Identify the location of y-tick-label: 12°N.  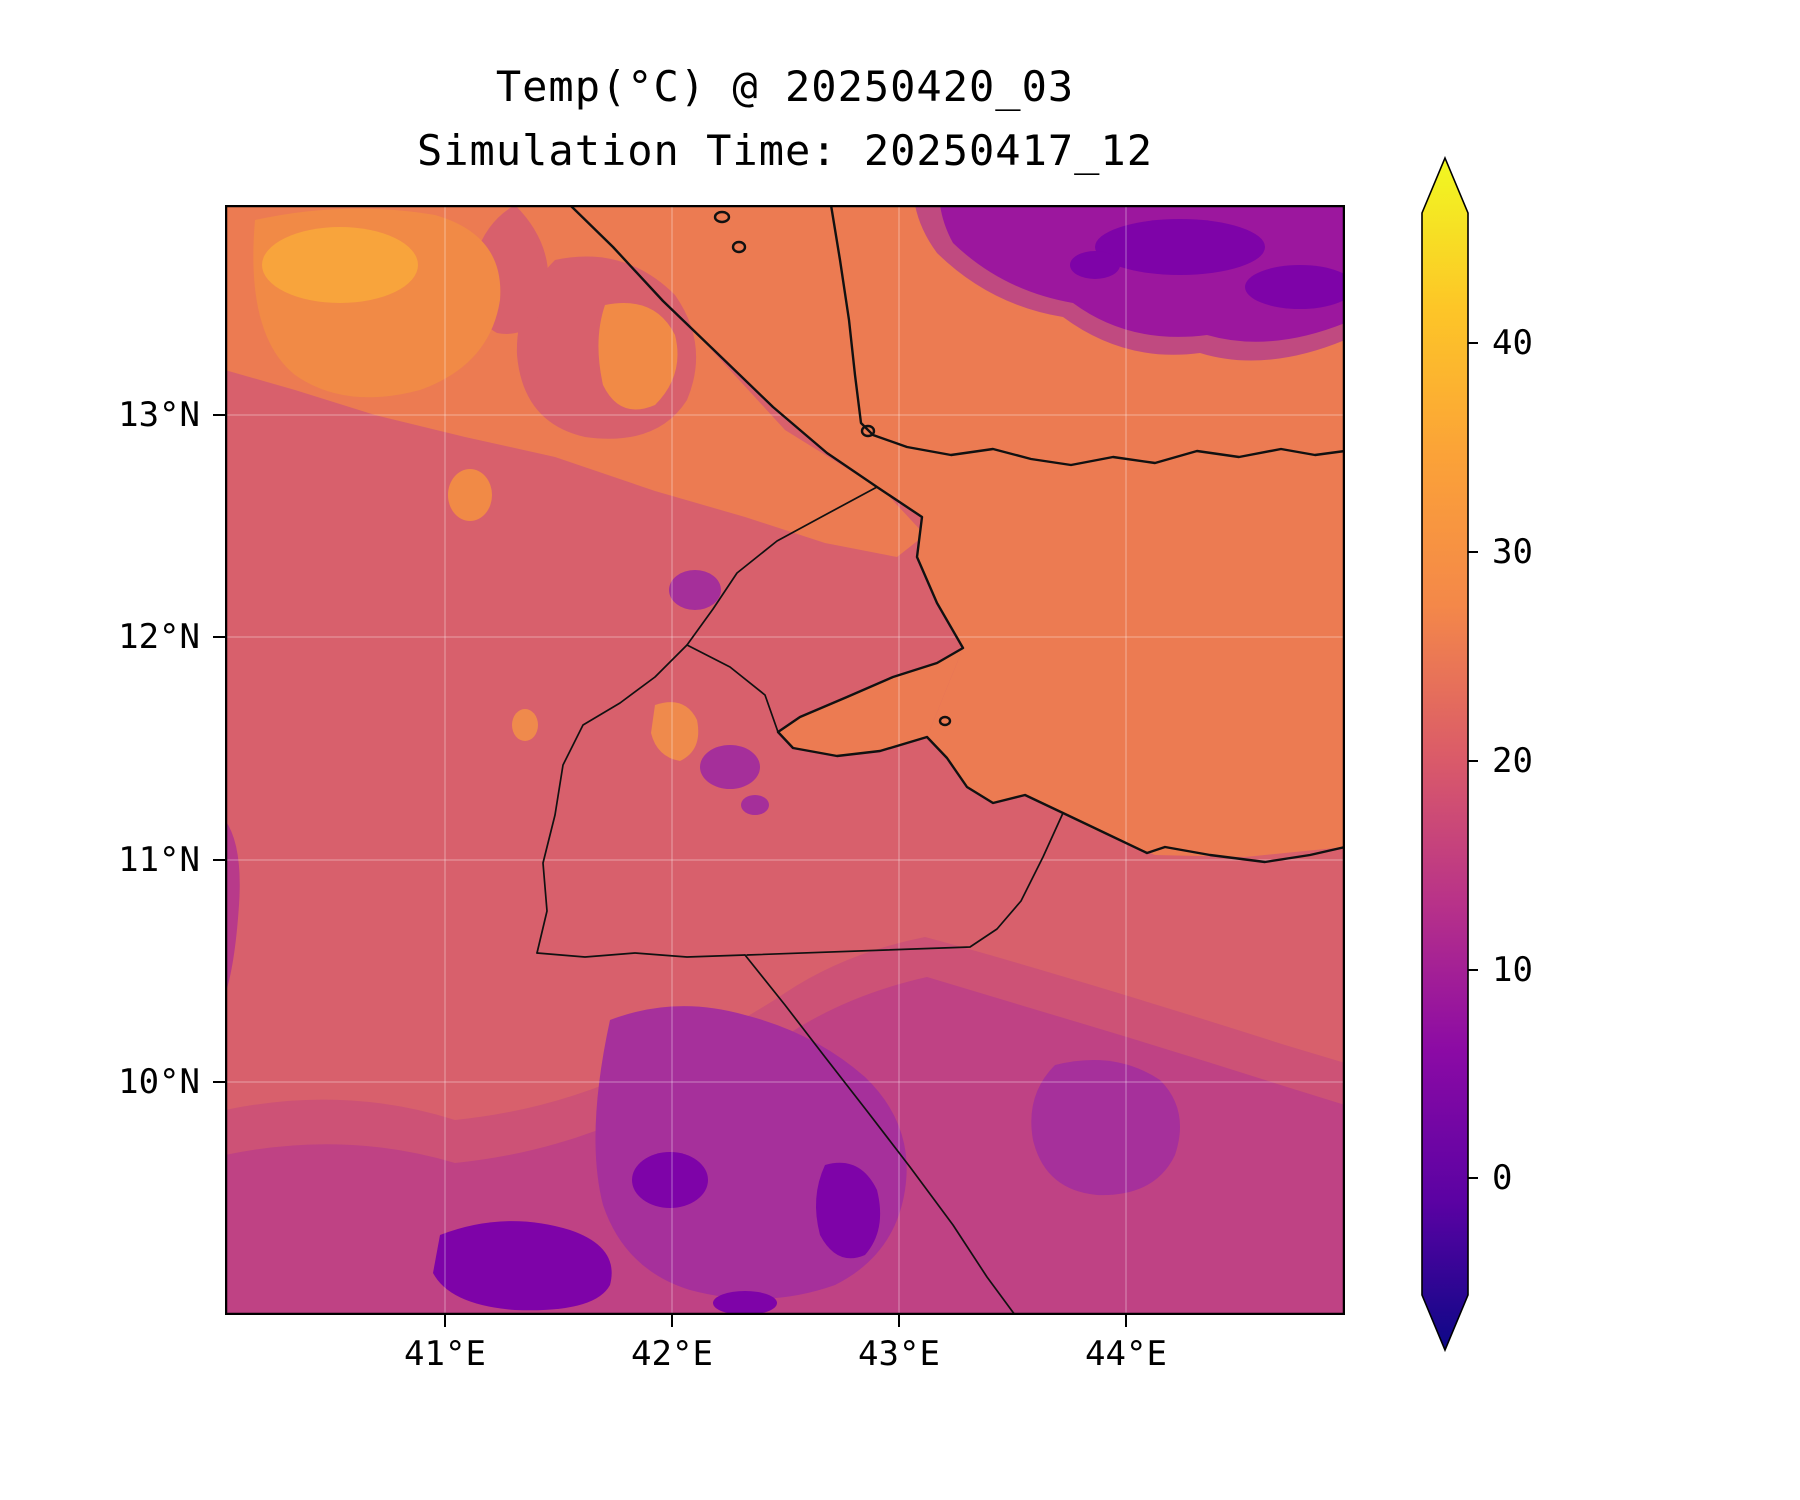
(159, 637).